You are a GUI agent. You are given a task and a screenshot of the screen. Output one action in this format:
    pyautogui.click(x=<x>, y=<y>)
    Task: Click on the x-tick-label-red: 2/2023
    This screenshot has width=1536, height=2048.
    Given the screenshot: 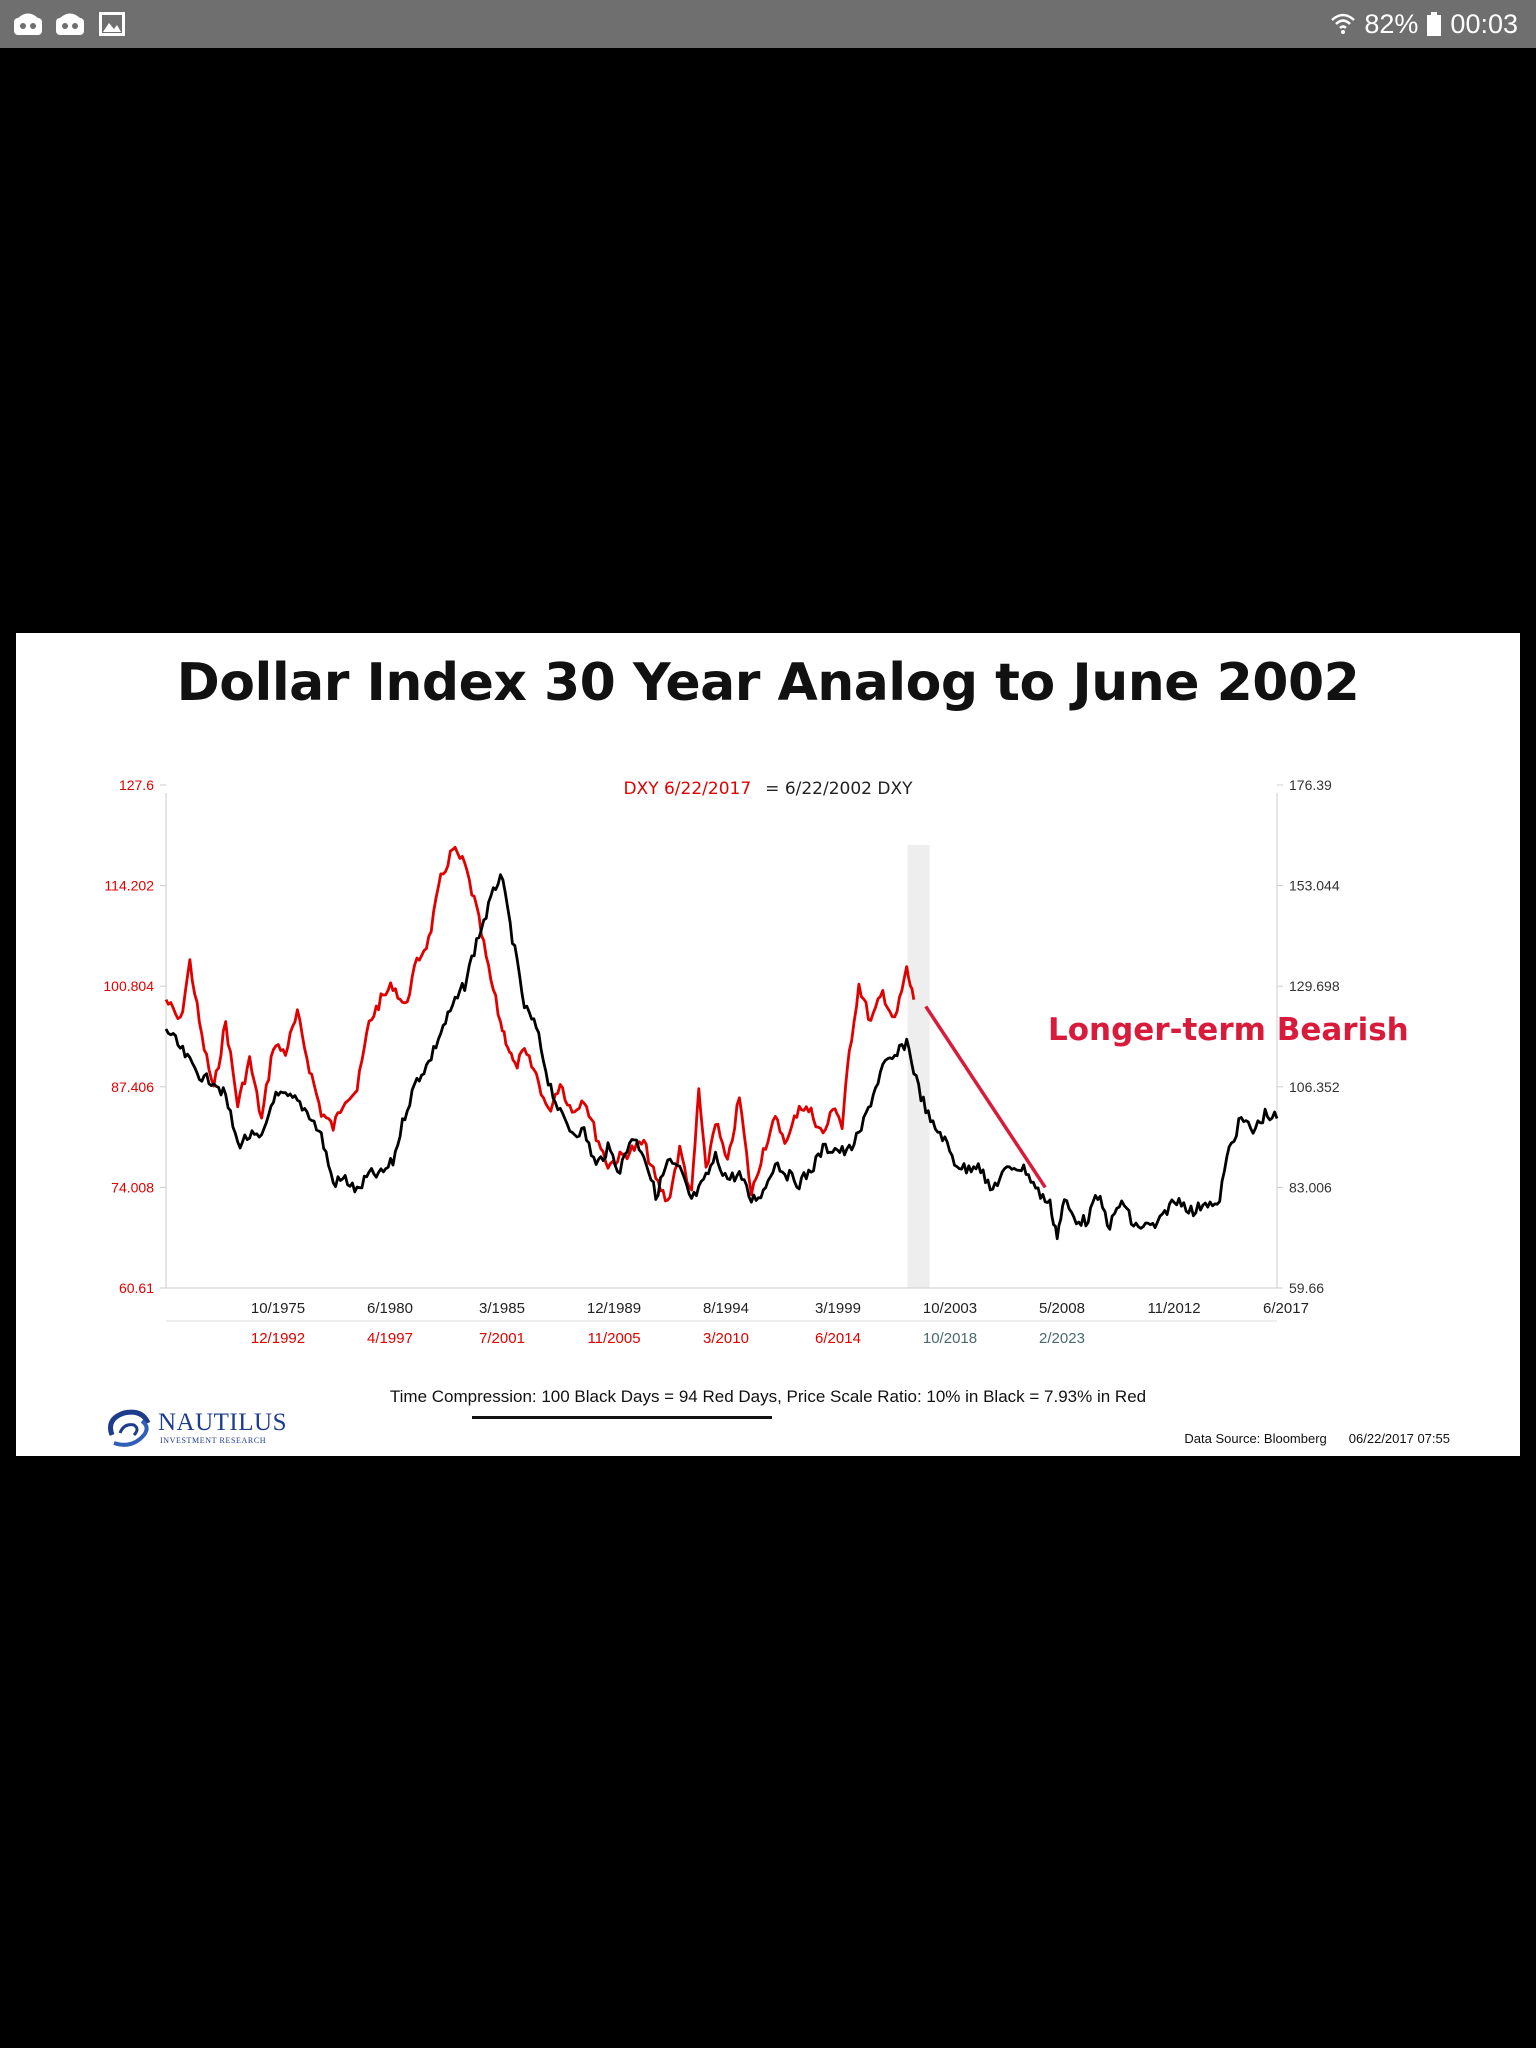 What is the action you would take?
    pyautogui.click(x=1062, y=1338)
    